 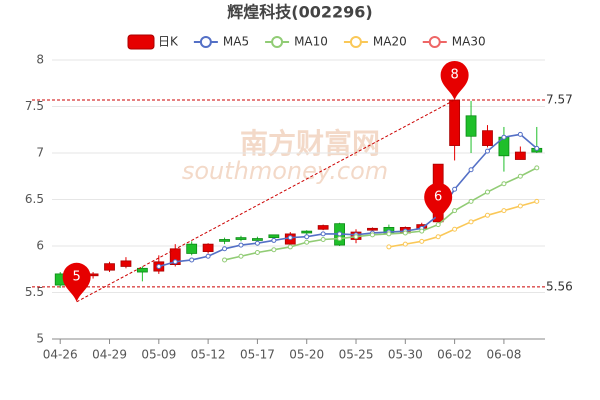 I want to click on y-tick-label: 8, so click(x=40, y=60).